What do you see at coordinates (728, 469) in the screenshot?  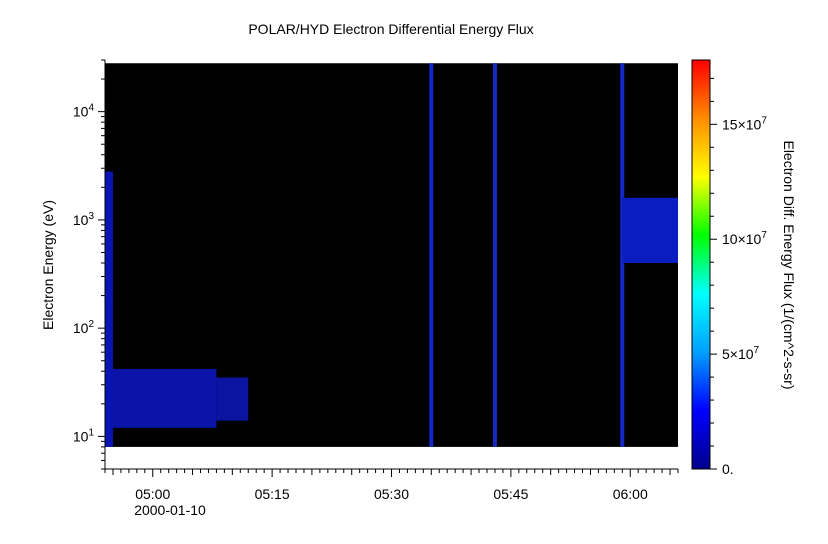 I see `colorbar-tick-label: 0.` at bounding box center [728, 469].